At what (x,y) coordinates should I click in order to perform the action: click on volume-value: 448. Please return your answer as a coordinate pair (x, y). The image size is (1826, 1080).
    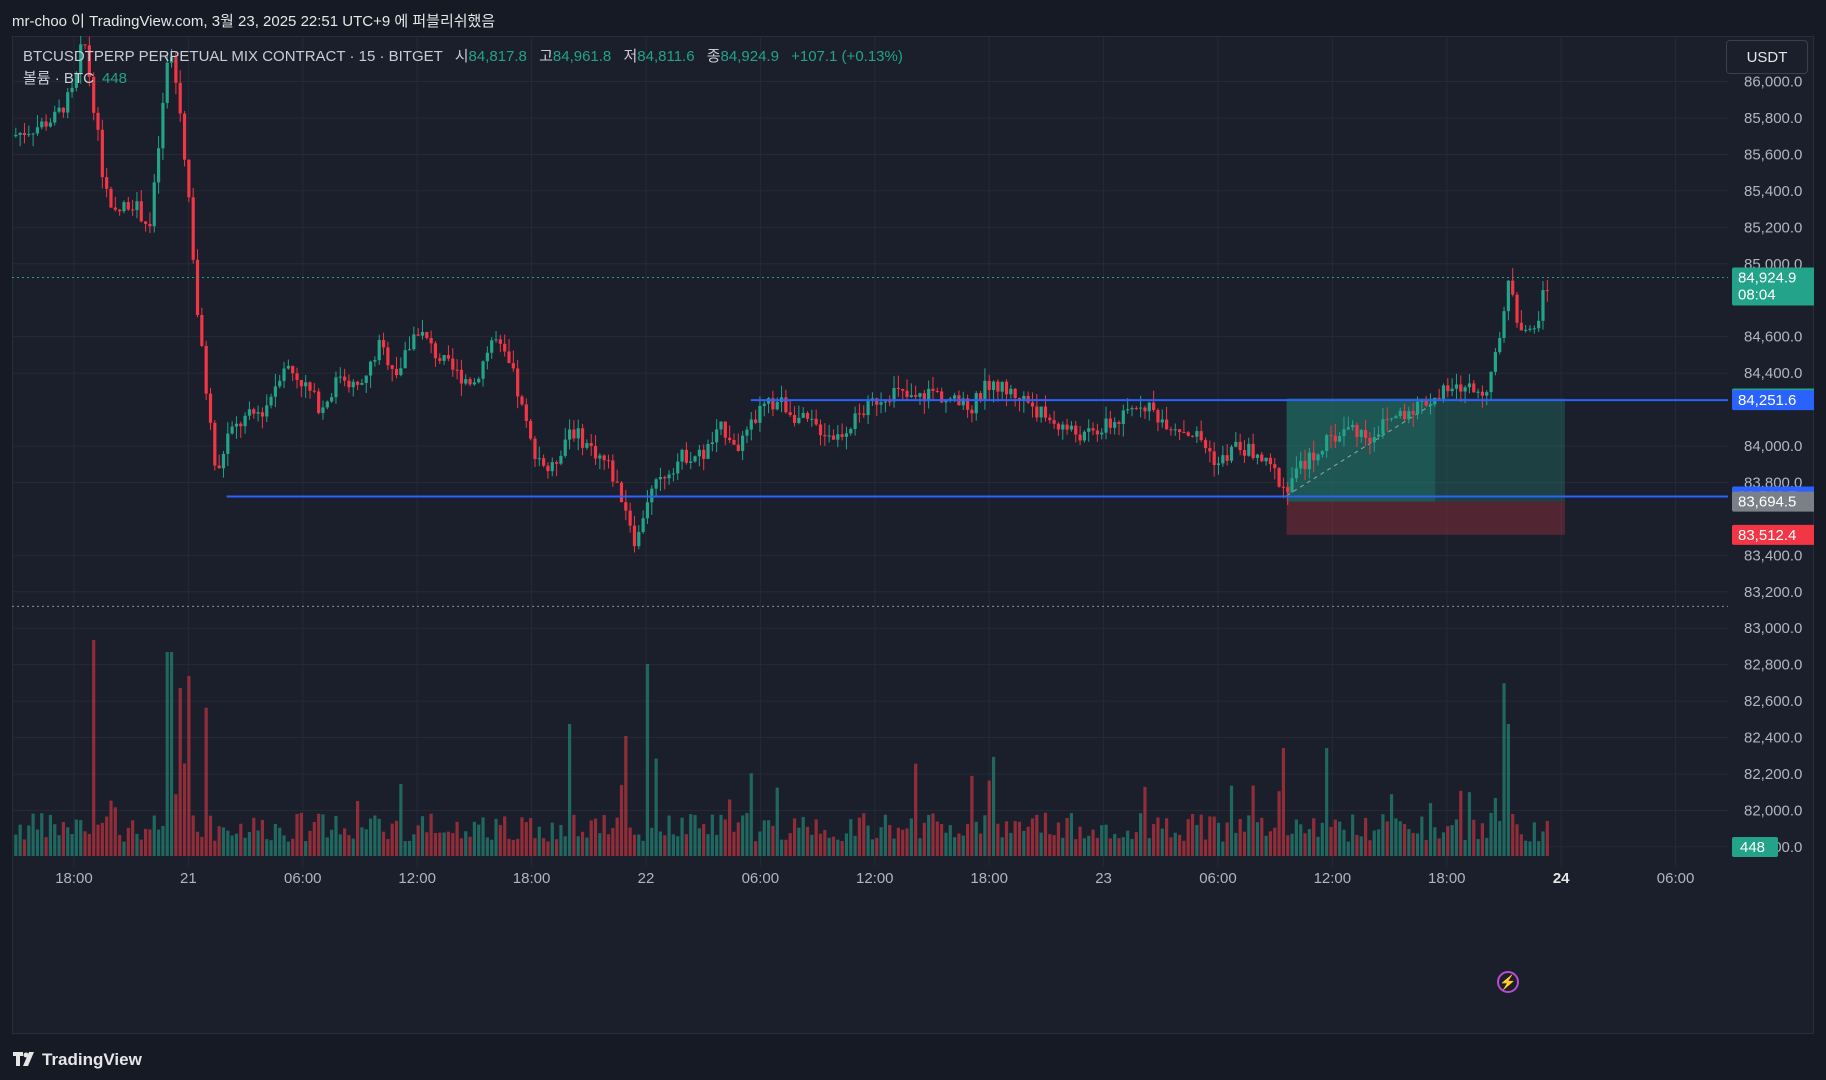
    Looking at the image, I should click on (114, 78).